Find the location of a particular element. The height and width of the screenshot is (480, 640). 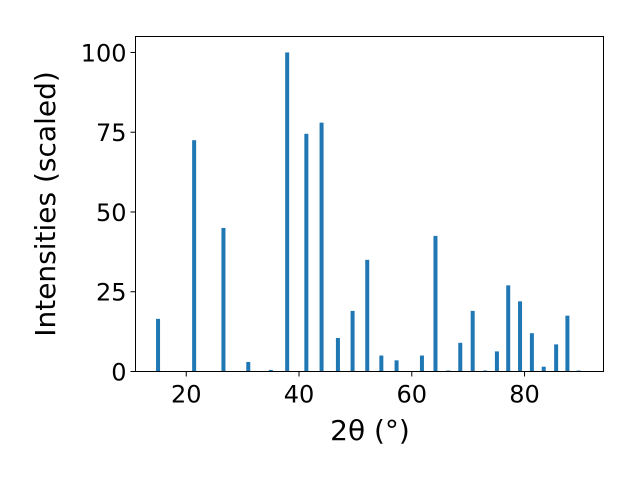

y-axis: 0 25 50 75 100 is located at coordinates (108, 213).